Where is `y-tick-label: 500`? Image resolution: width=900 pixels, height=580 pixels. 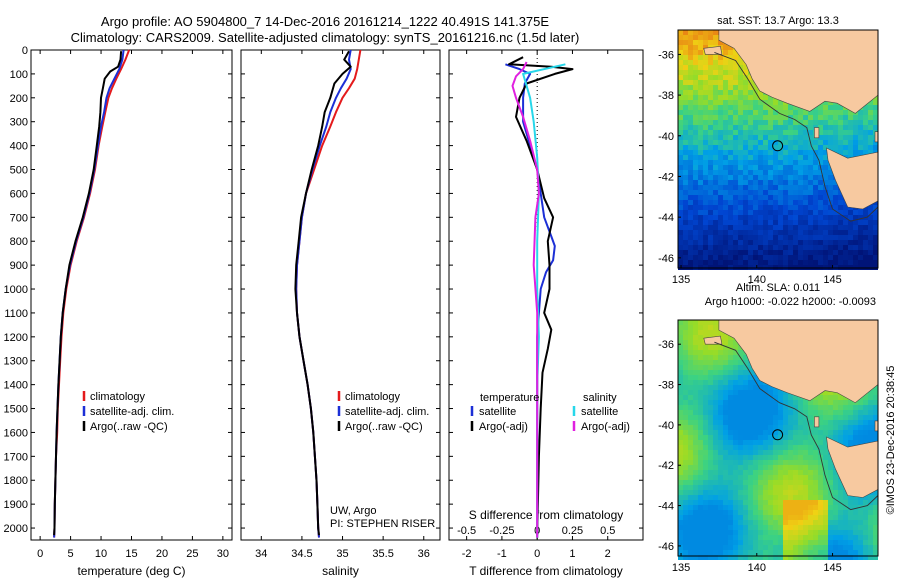
y-tick-label: 500 is located at coordinates (19, 171).